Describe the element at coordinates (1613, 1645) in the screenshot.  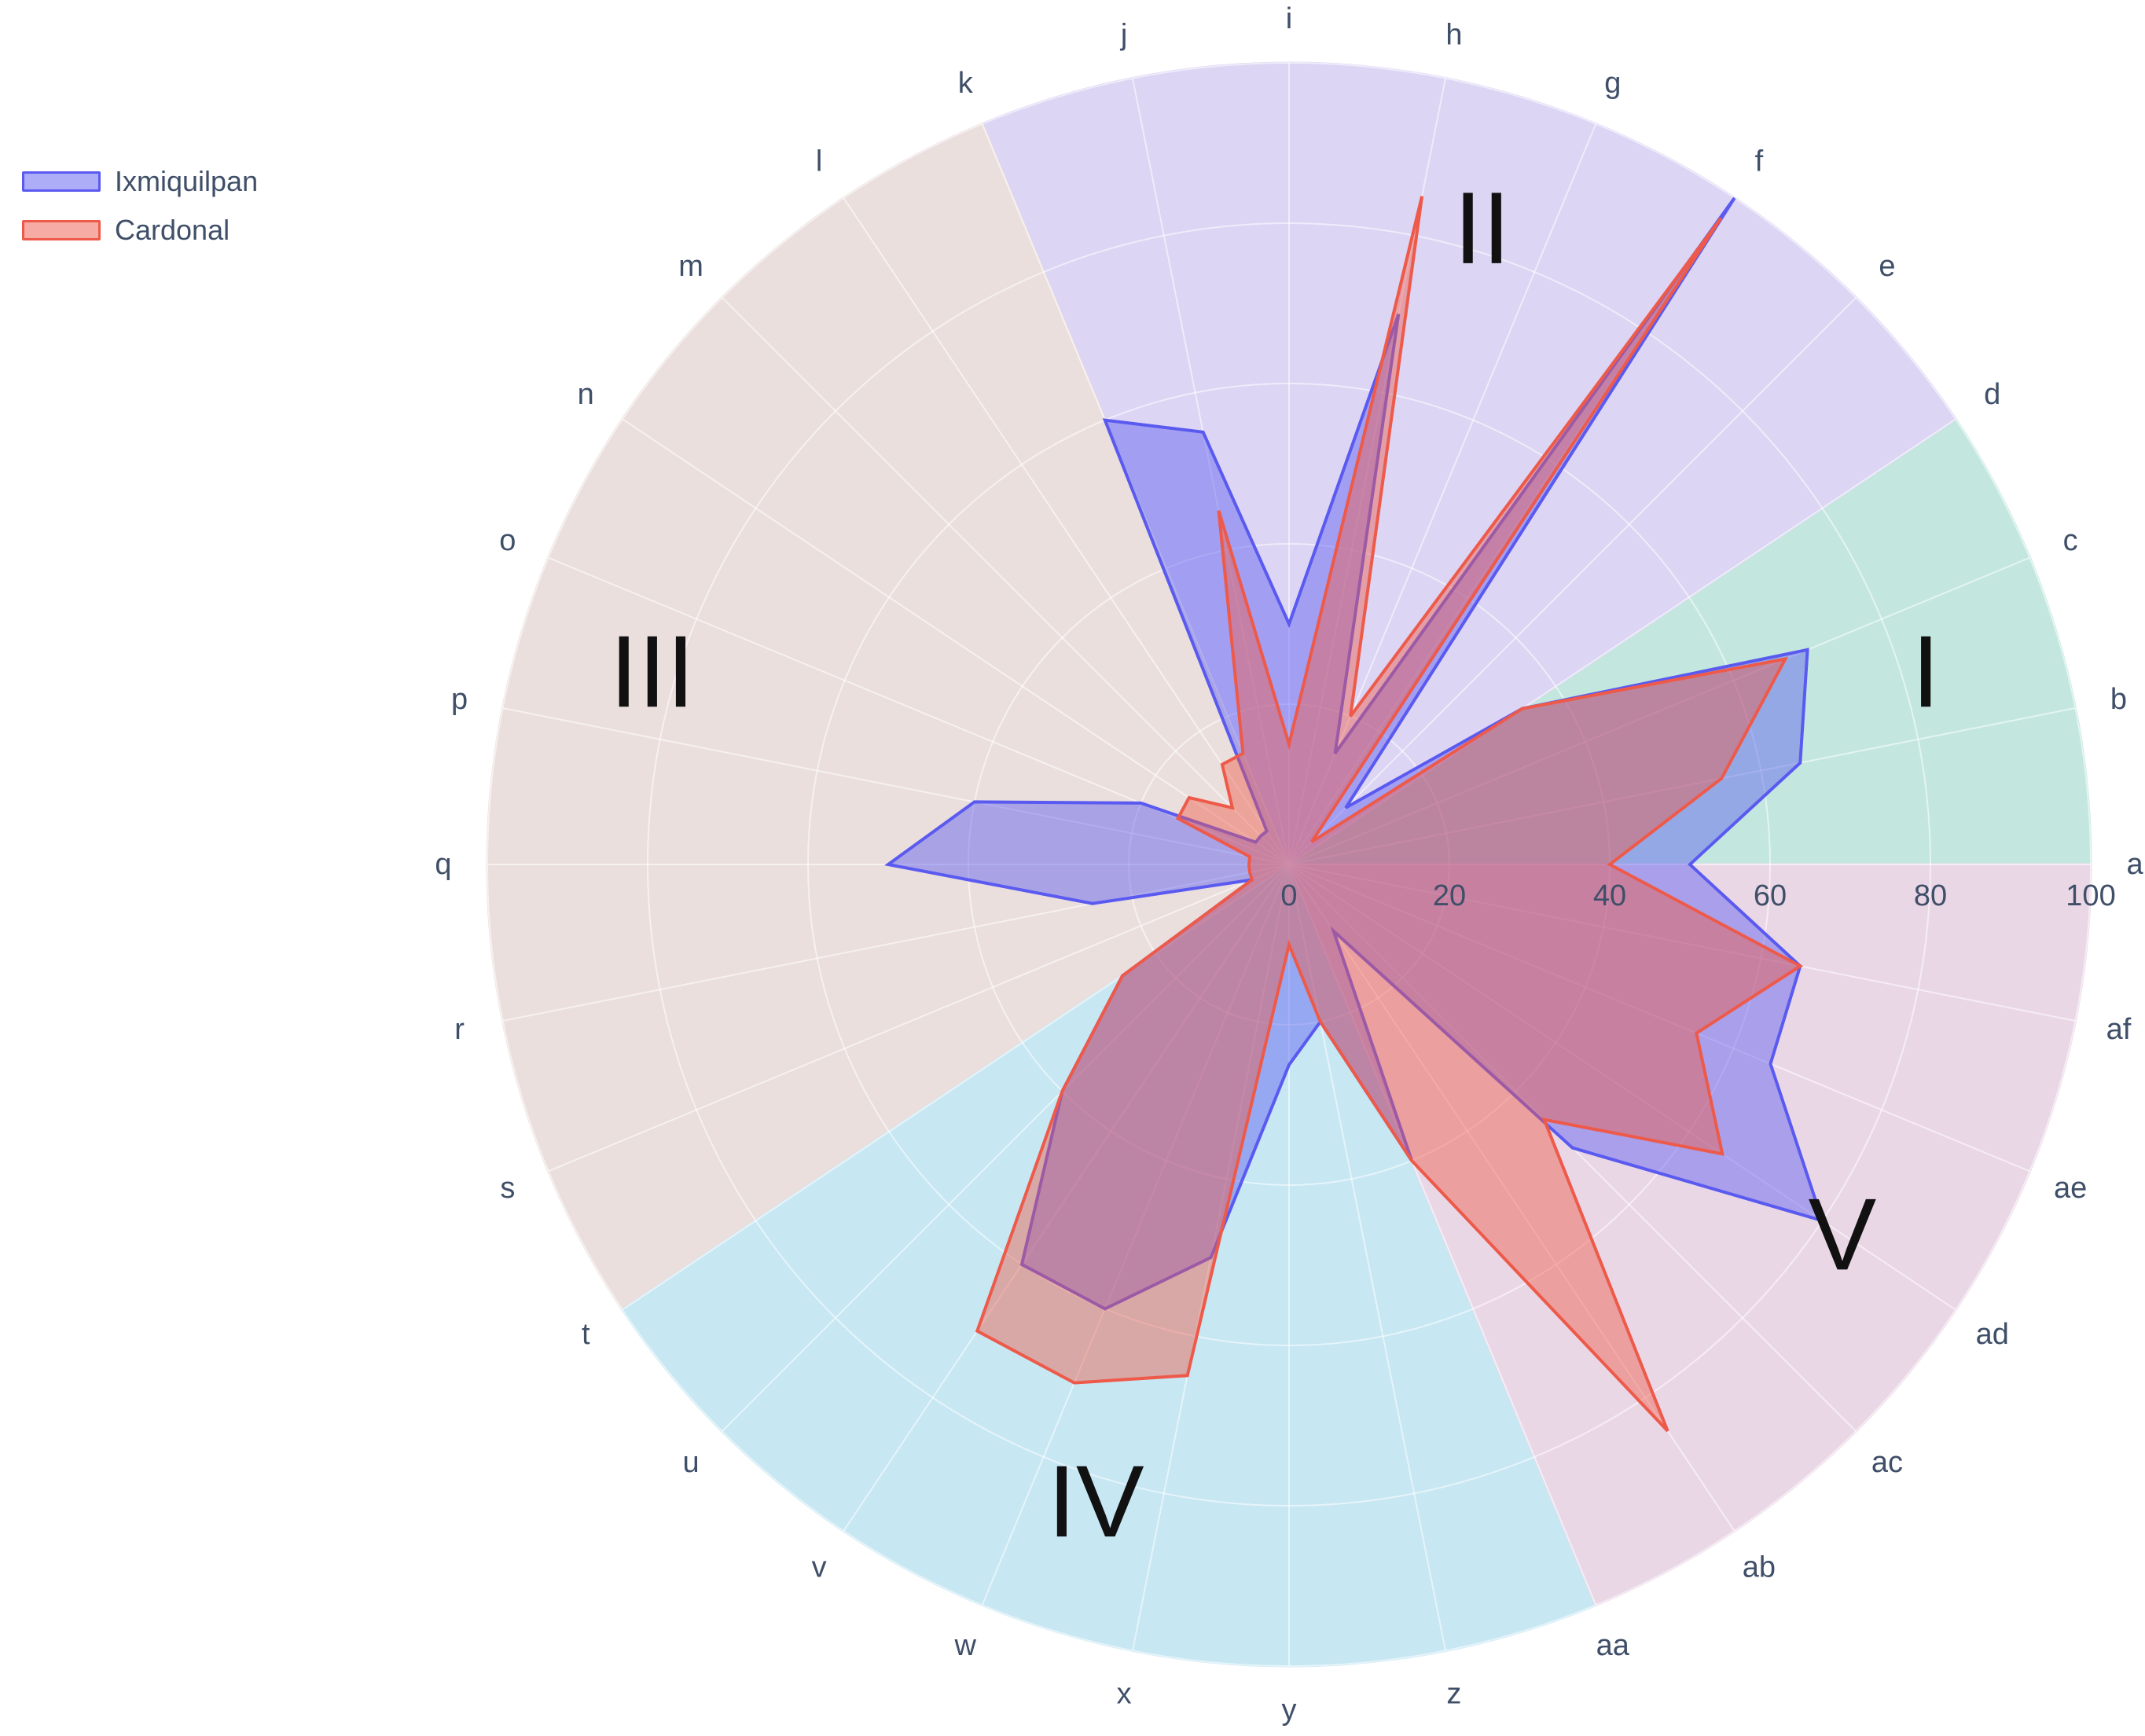
I see `angular-label-aa: aa` at that location.